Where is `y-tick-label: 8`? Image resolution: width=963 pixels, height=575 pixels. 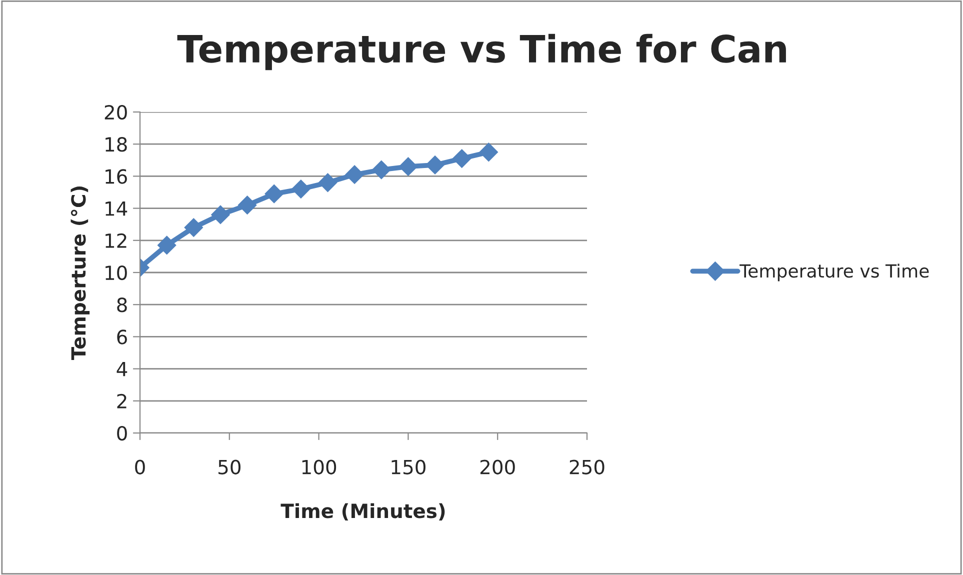 y-tick-label: 8 is located at coordinates (122, 305).